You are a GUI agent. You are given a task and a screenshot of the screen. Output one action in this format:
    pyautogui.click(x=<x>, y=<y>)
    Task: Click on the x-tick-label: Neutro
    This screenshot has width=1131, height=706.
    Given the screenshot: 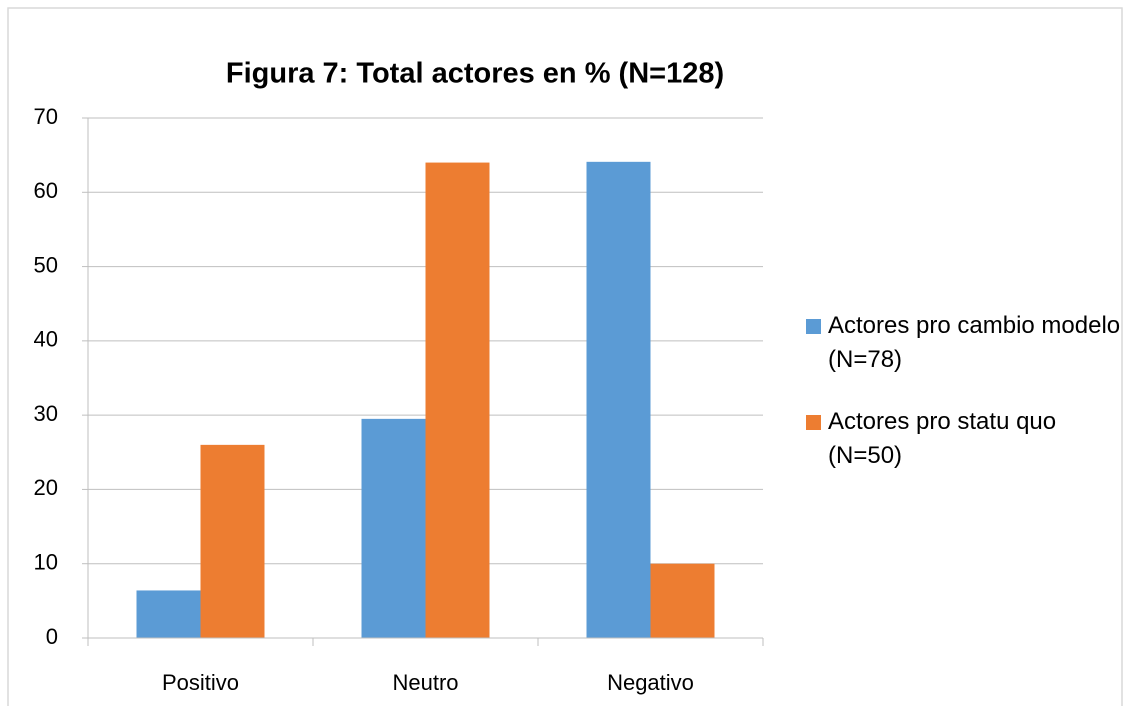 What is the action you would take?
    pyautogui.click(x=425, y=682)
    